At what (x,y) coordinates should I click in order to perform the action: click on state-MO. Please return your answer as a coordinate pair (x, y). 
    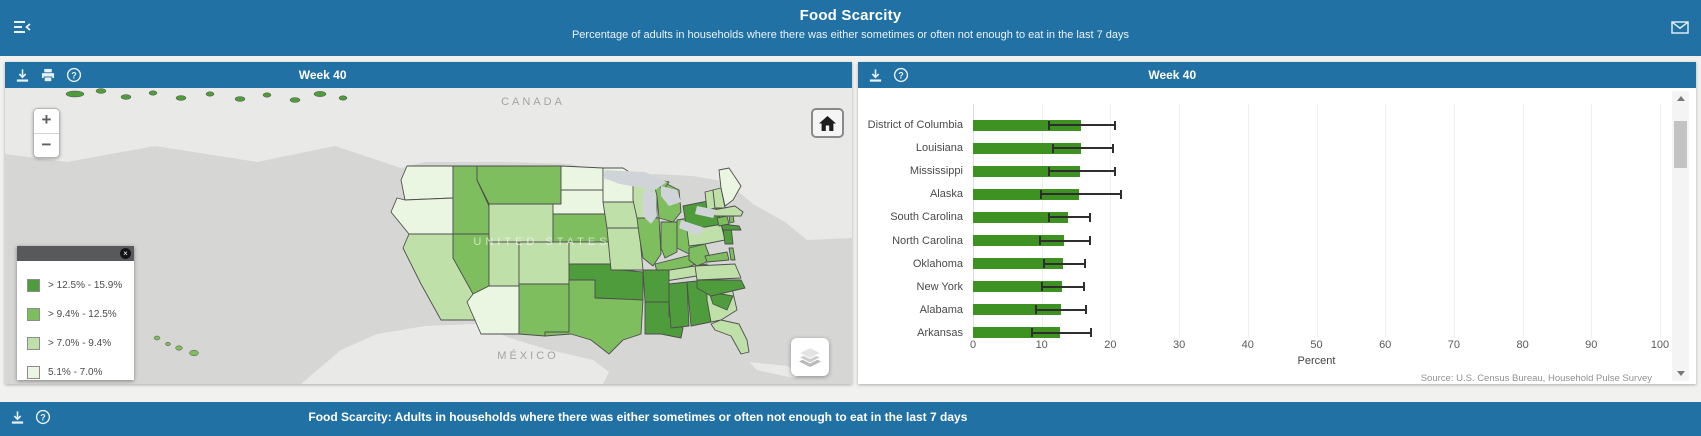
    Looking at the image, I should click on (625, 249).